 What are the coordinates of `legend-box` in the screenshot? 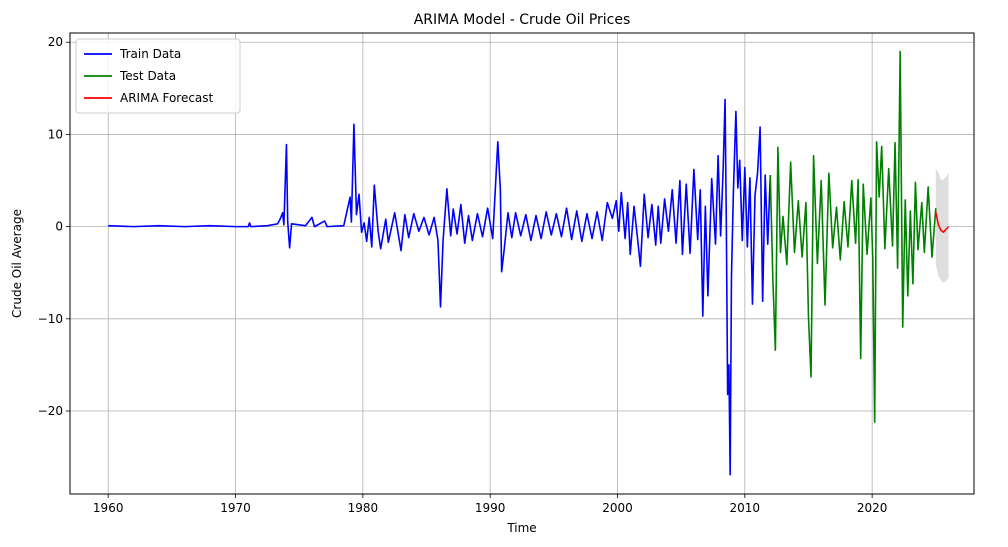 It's located at (158, 76).